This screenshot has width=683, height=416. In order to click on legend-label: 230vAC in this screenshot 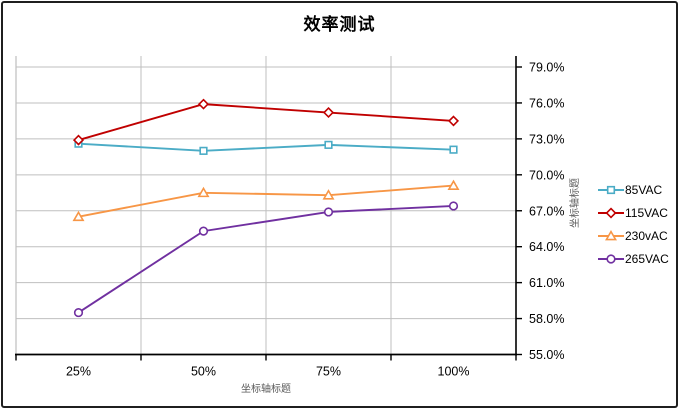, I will do `click(646, 235)`.